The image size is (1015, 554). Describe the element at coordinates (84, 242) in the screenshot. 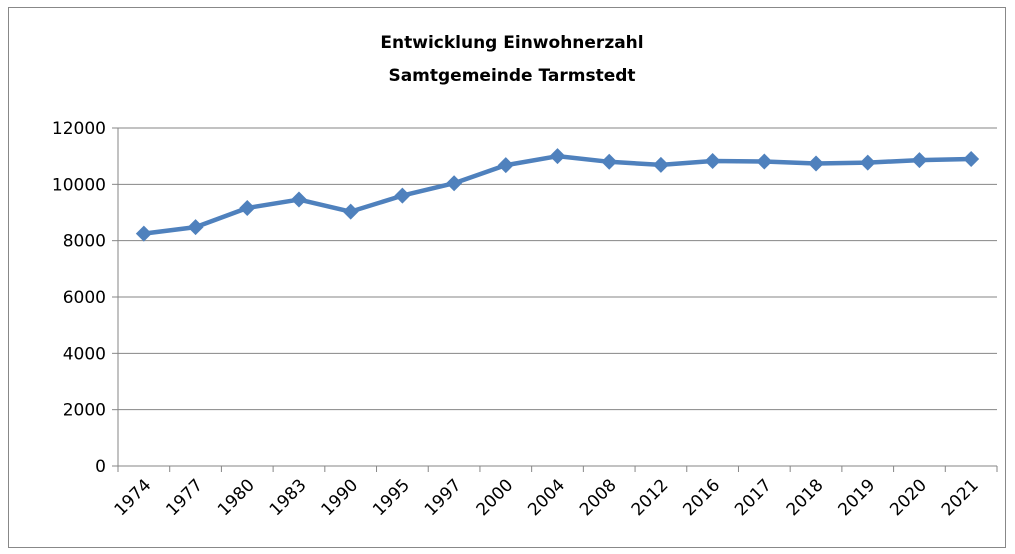

I see `y-tick-label: 8000` at that location.